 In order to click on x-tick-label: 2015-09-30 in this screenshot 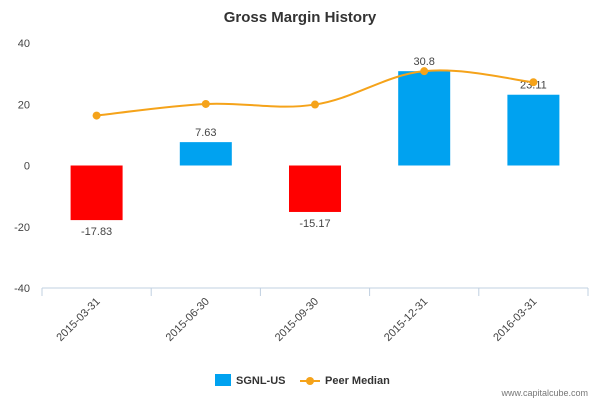, I will do `click(297, 320)`.